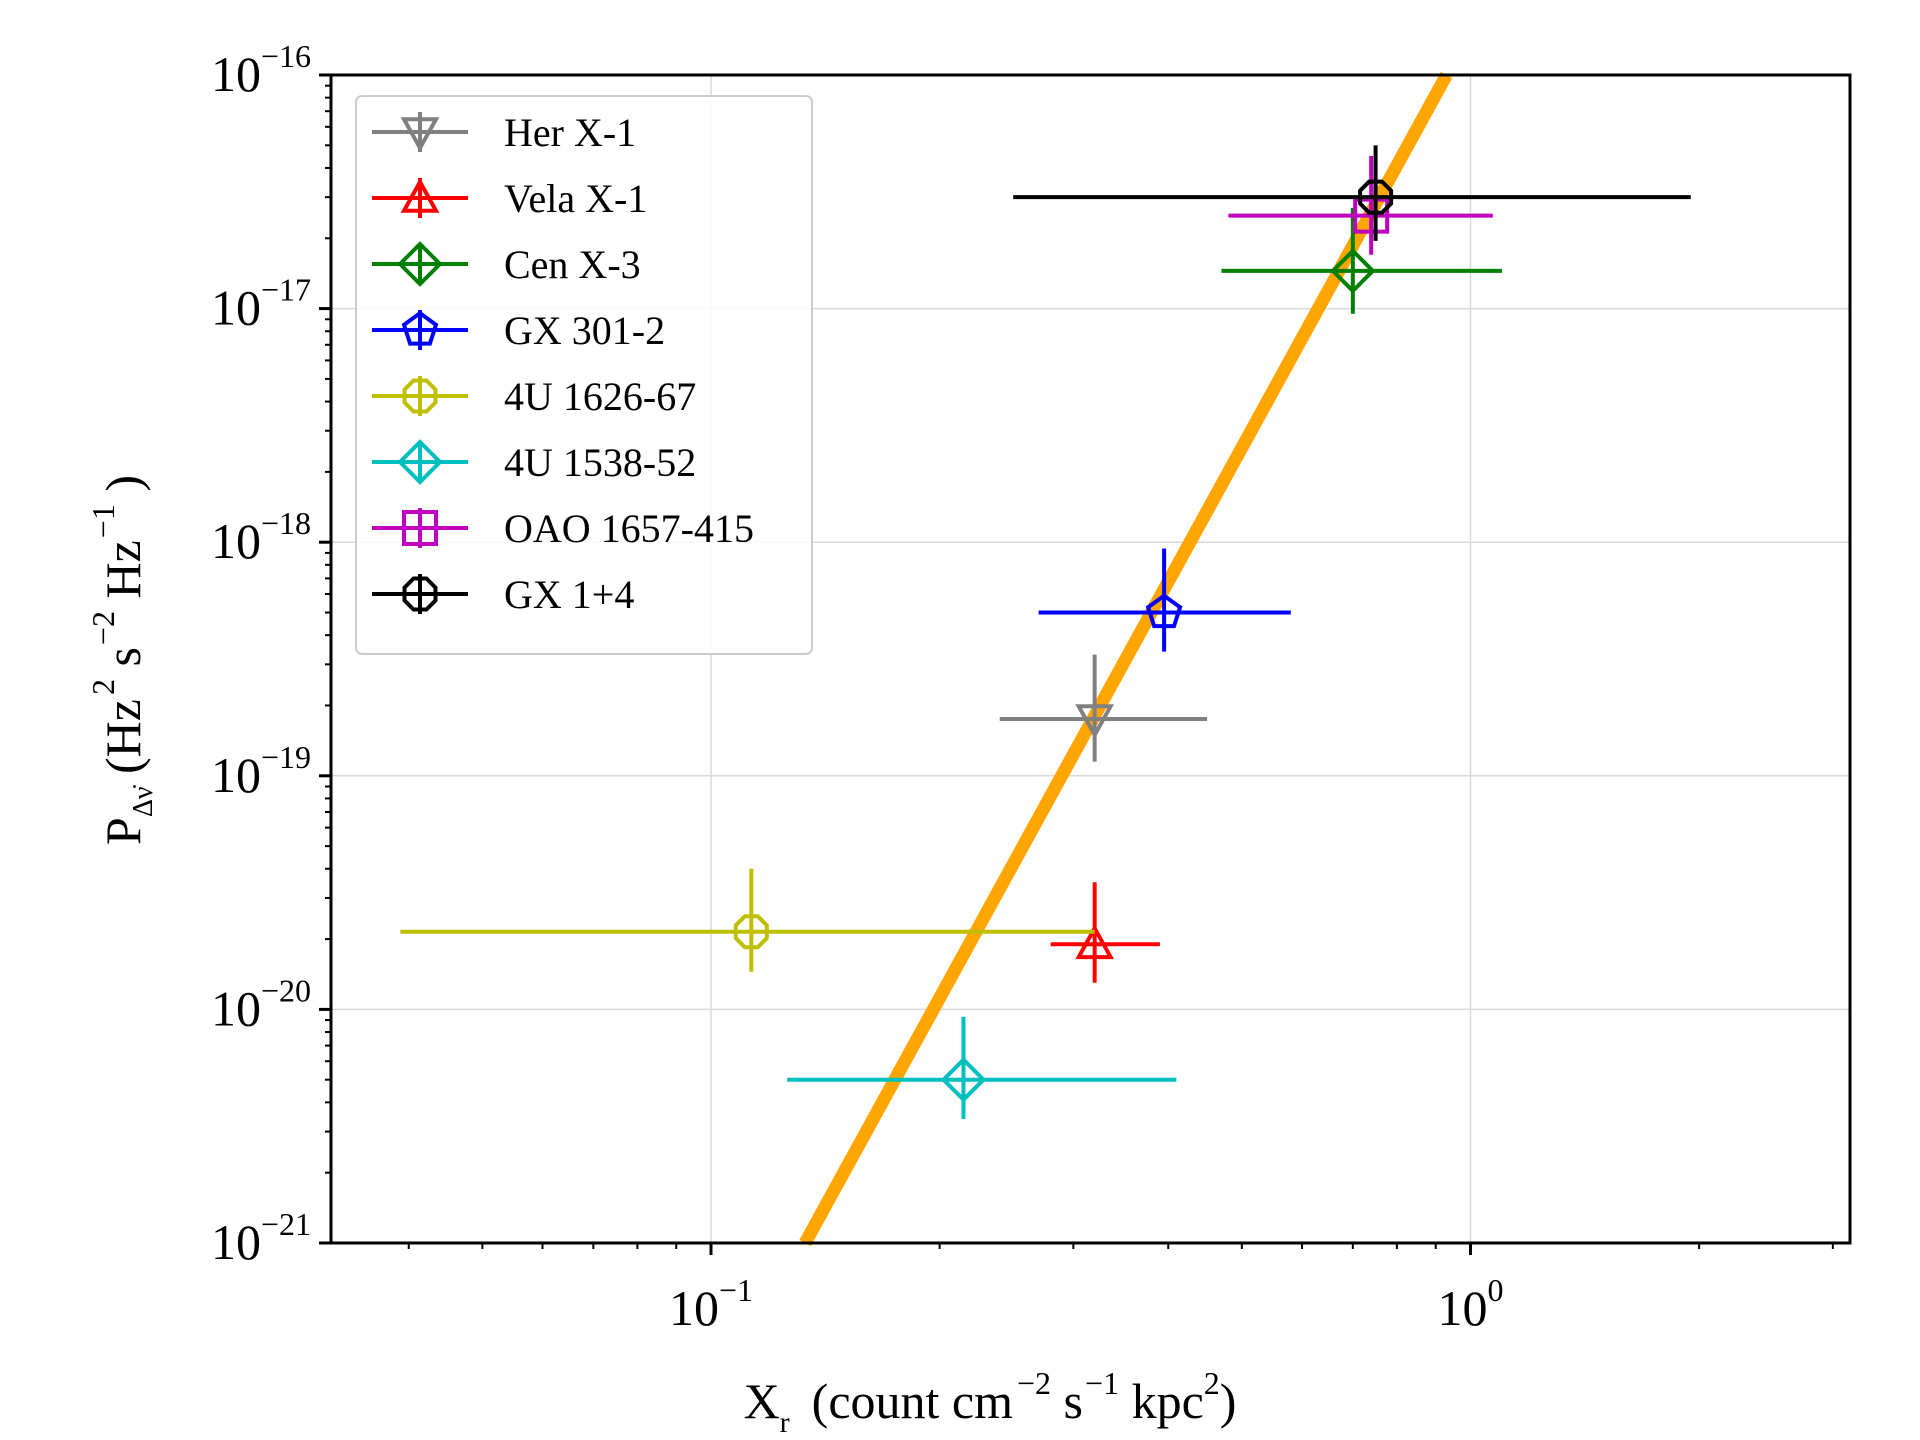 The image size is (1920, 1440). I want to click on legend-entry: Vela X-1, so click(509, 198).